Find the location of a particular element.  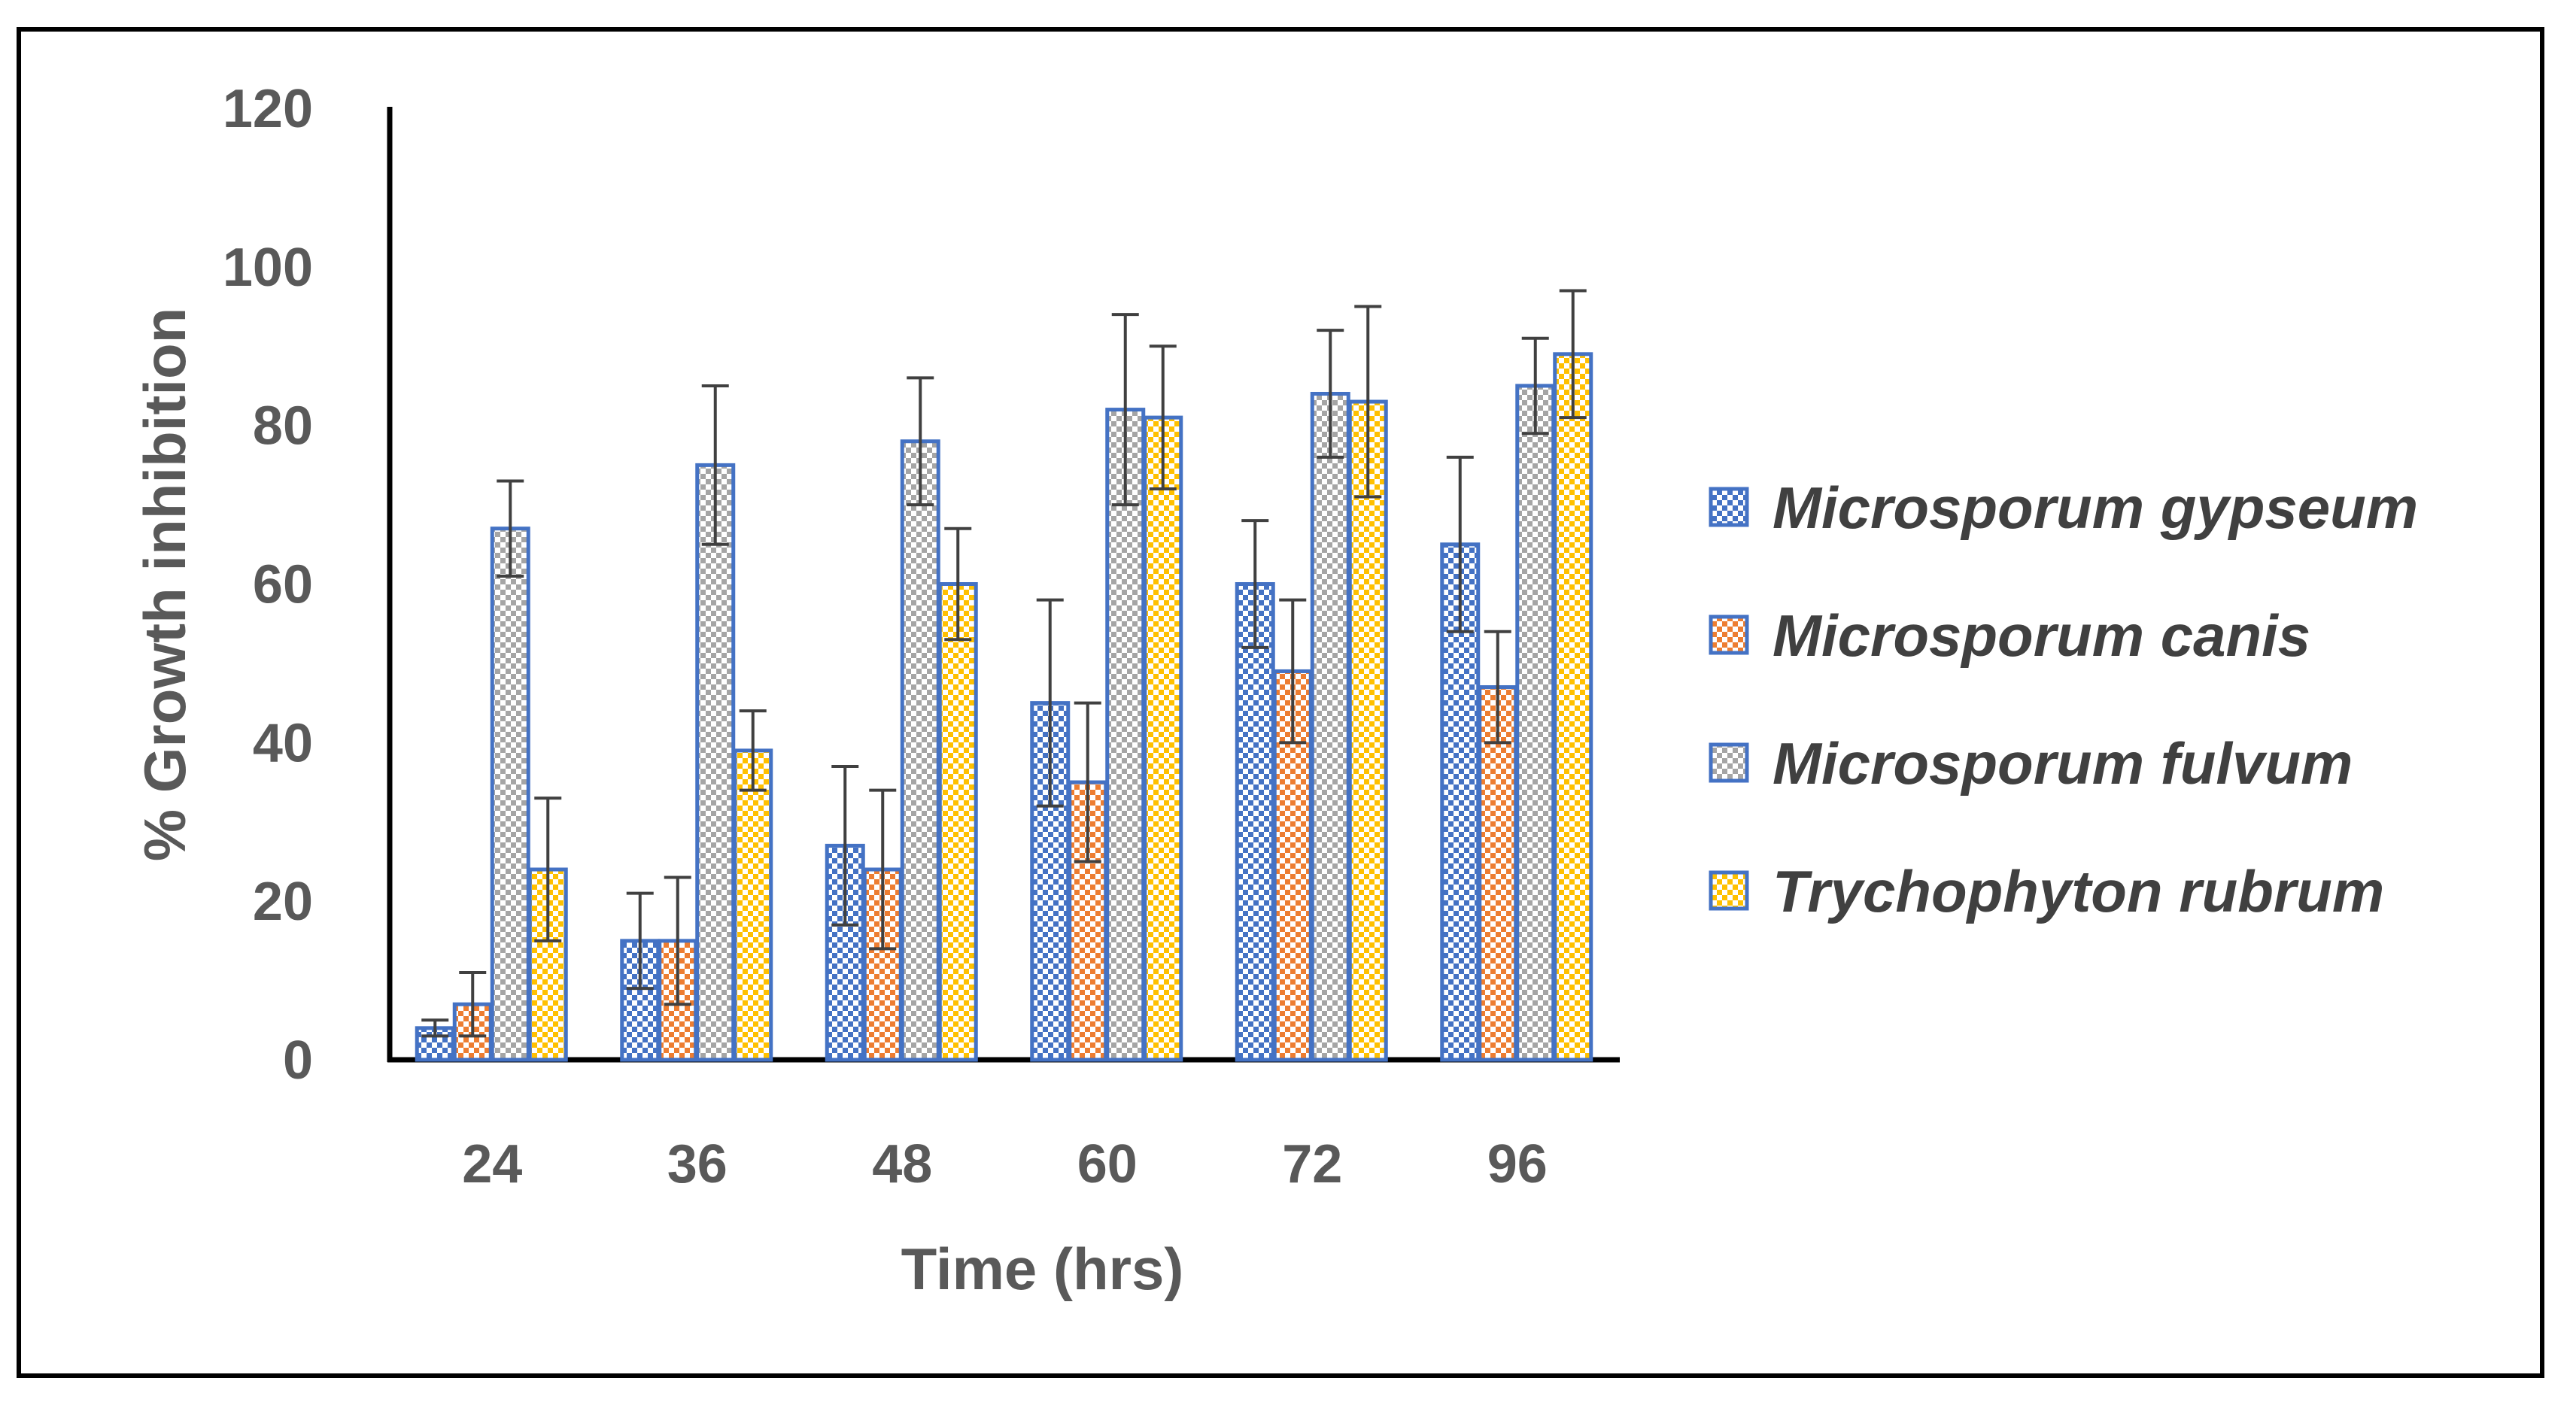

legend-label: Microsporum canis is located at coordinates (2041, 636).